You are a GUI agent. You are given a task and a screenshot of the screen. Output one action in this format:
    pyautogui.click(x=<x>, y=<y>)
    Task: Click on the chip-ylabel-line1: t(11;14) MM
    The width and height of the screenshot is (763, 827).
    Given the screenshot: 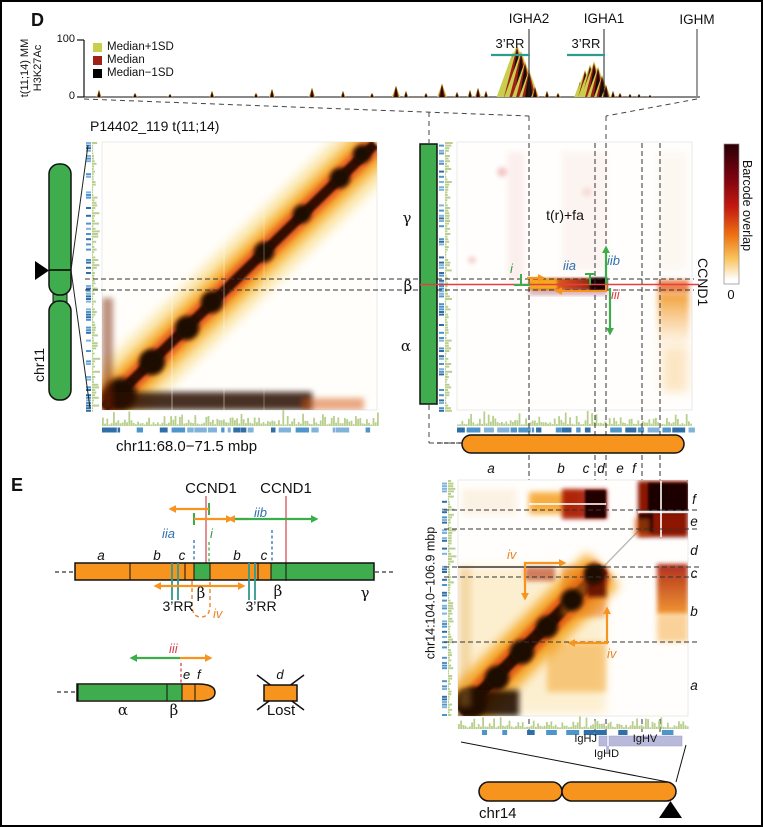 What is the action you would take?
    pyautogui.click(x=25, y=68)
    